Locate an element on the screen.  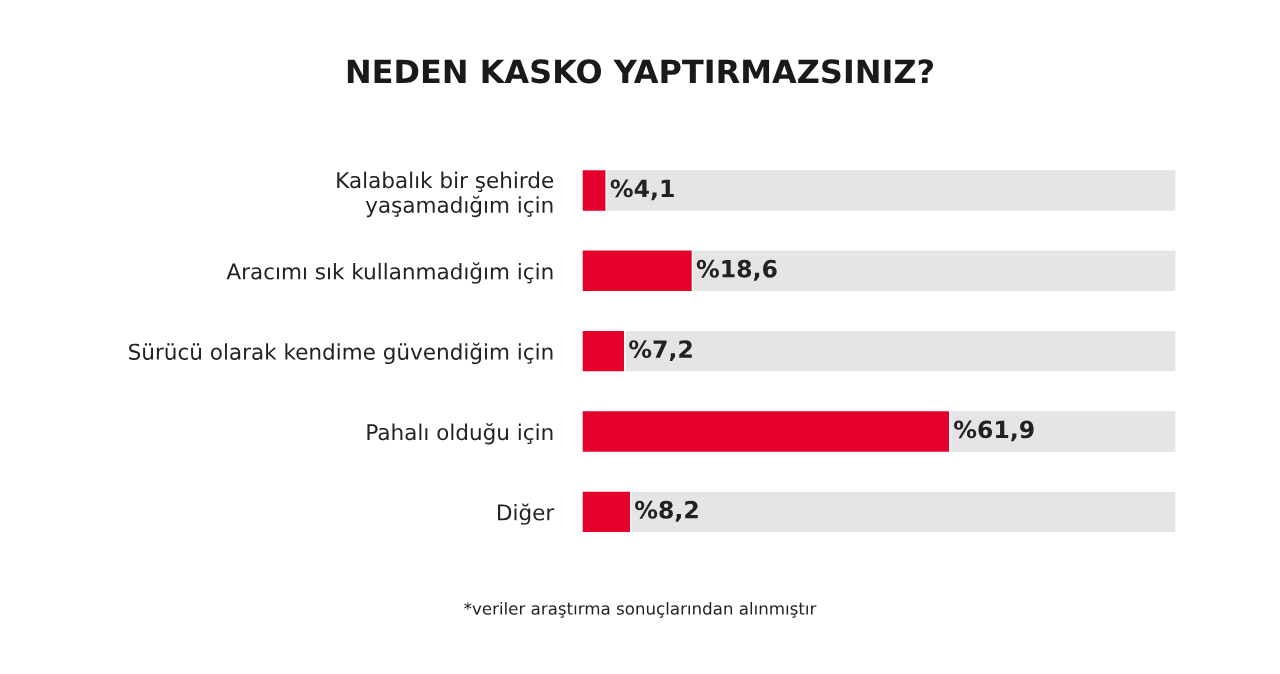
data-label: %18,6 is located at coordinates (736, 270).